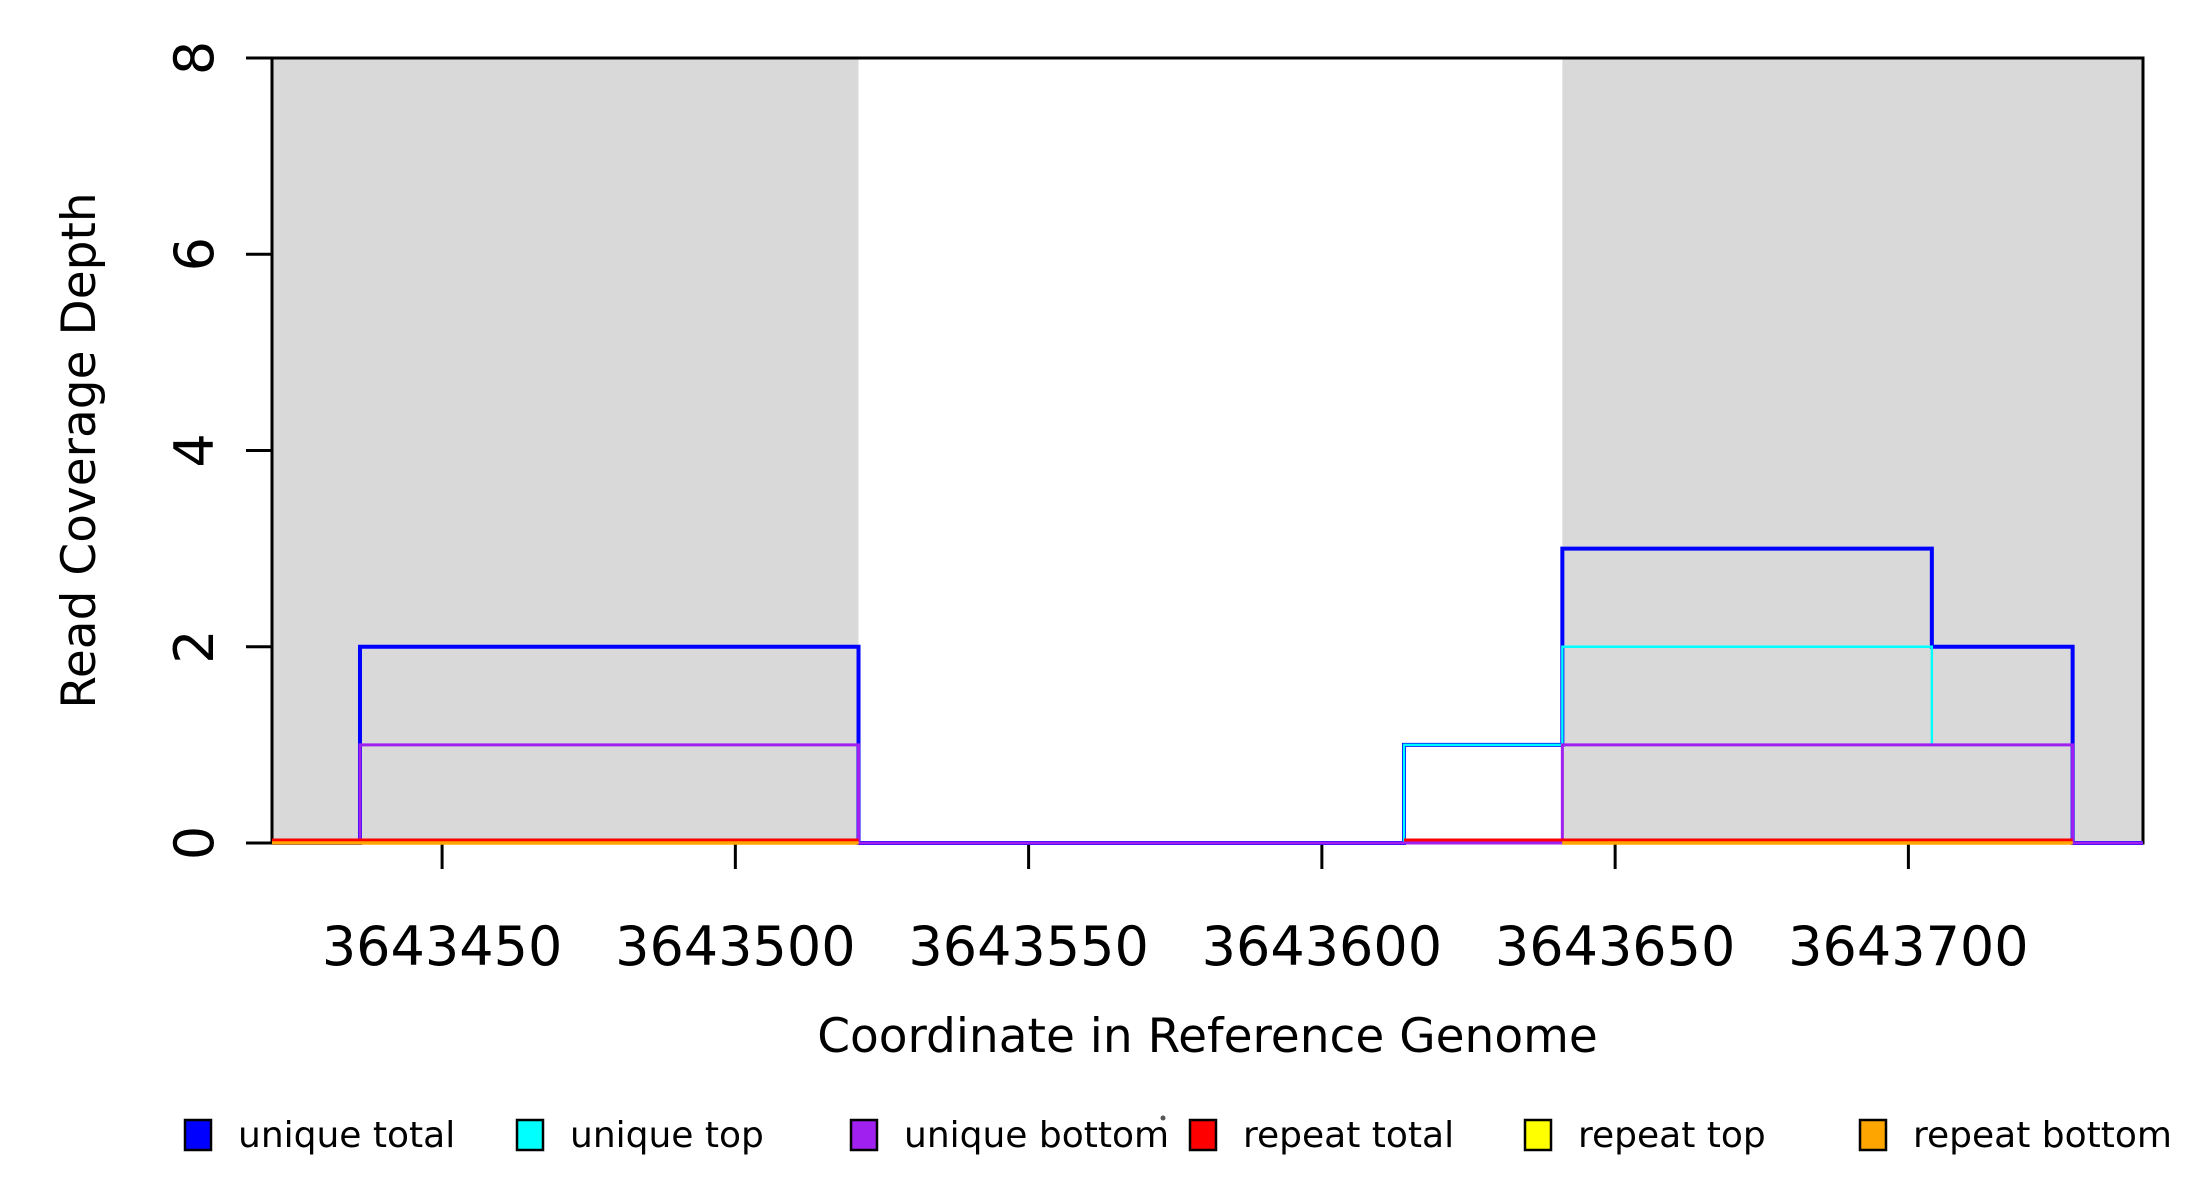  I want to click on y-axis-tick-label: 6, so click(194, 254).